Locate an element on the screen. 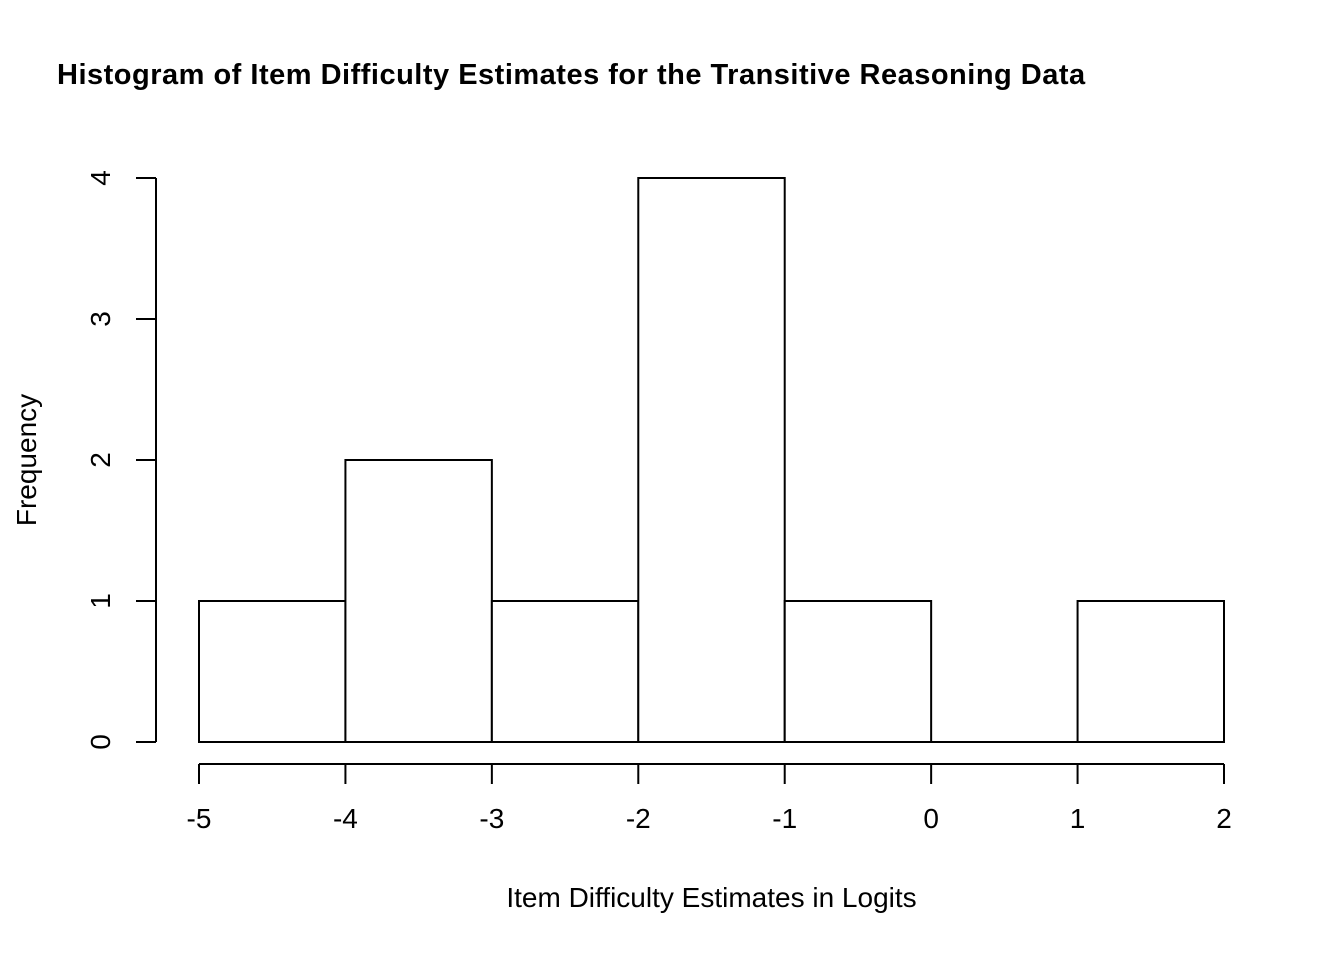 The height and width of the screenshot is (960, 1344). x-tick-label: -3 is located at coordinates (491, 818).